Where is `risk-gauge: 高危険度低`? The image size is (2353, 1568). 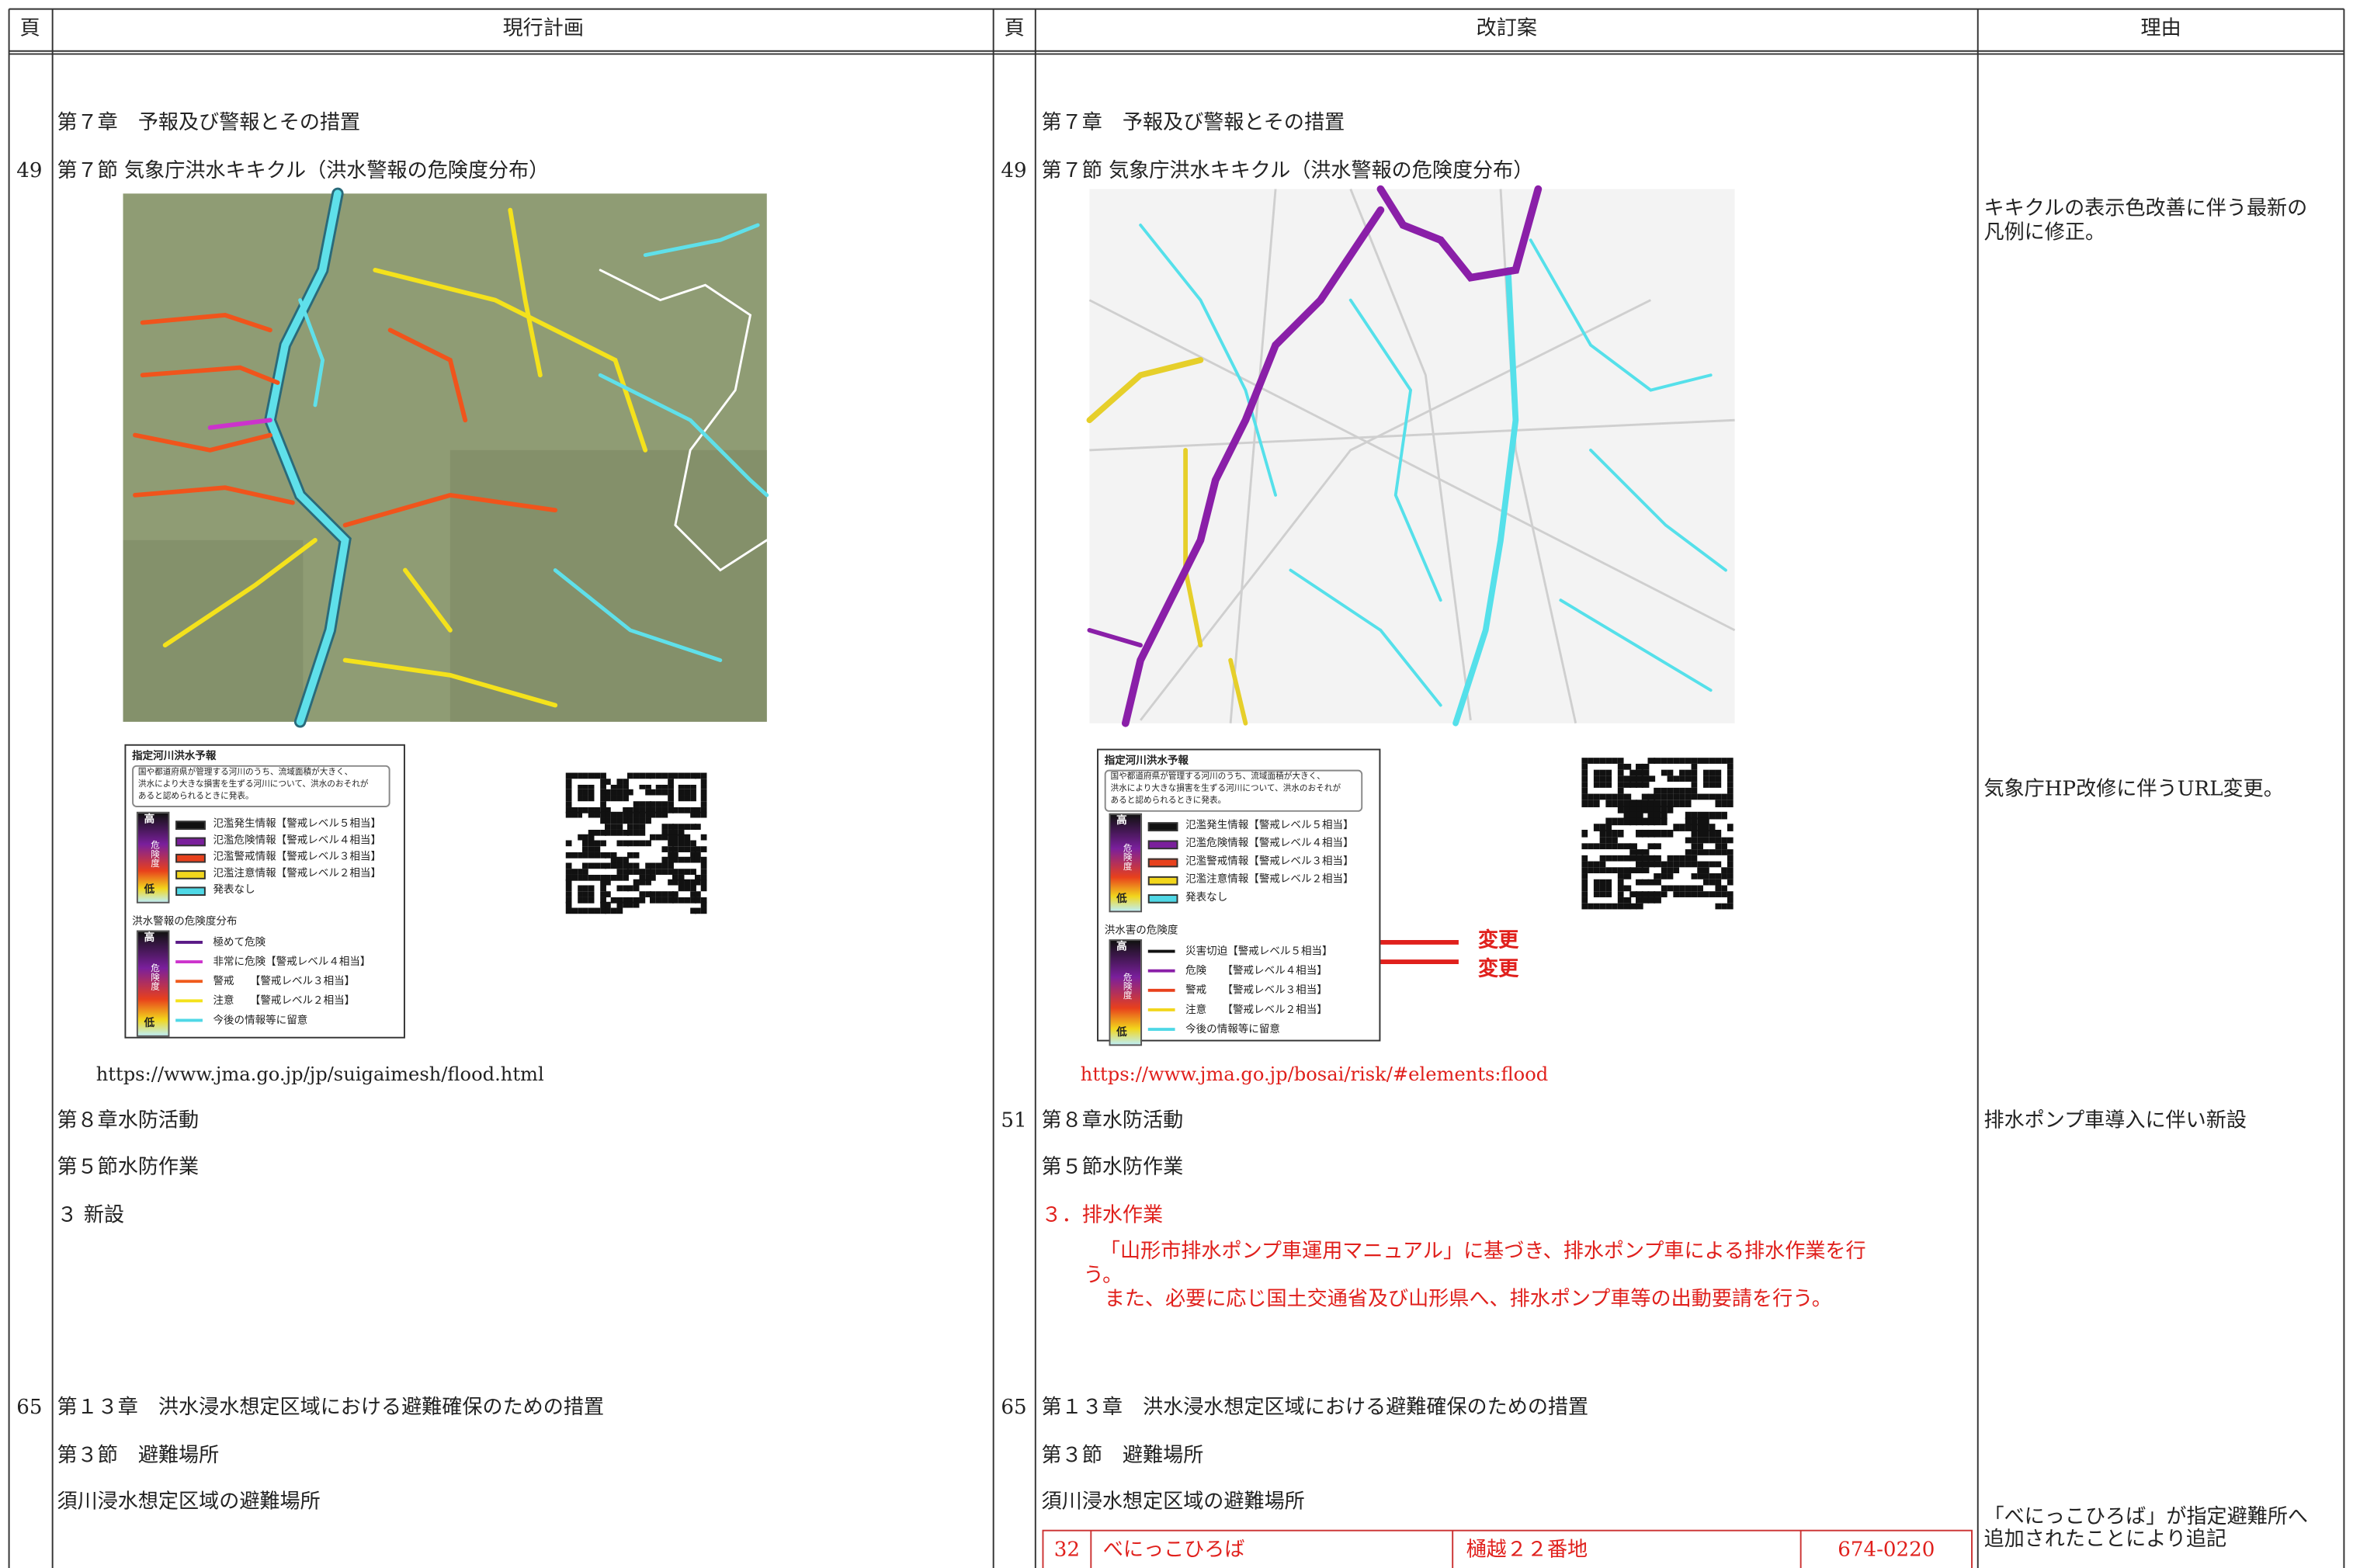
risk-gauge: 高危険度低 is located at coordinates (1126, 992).